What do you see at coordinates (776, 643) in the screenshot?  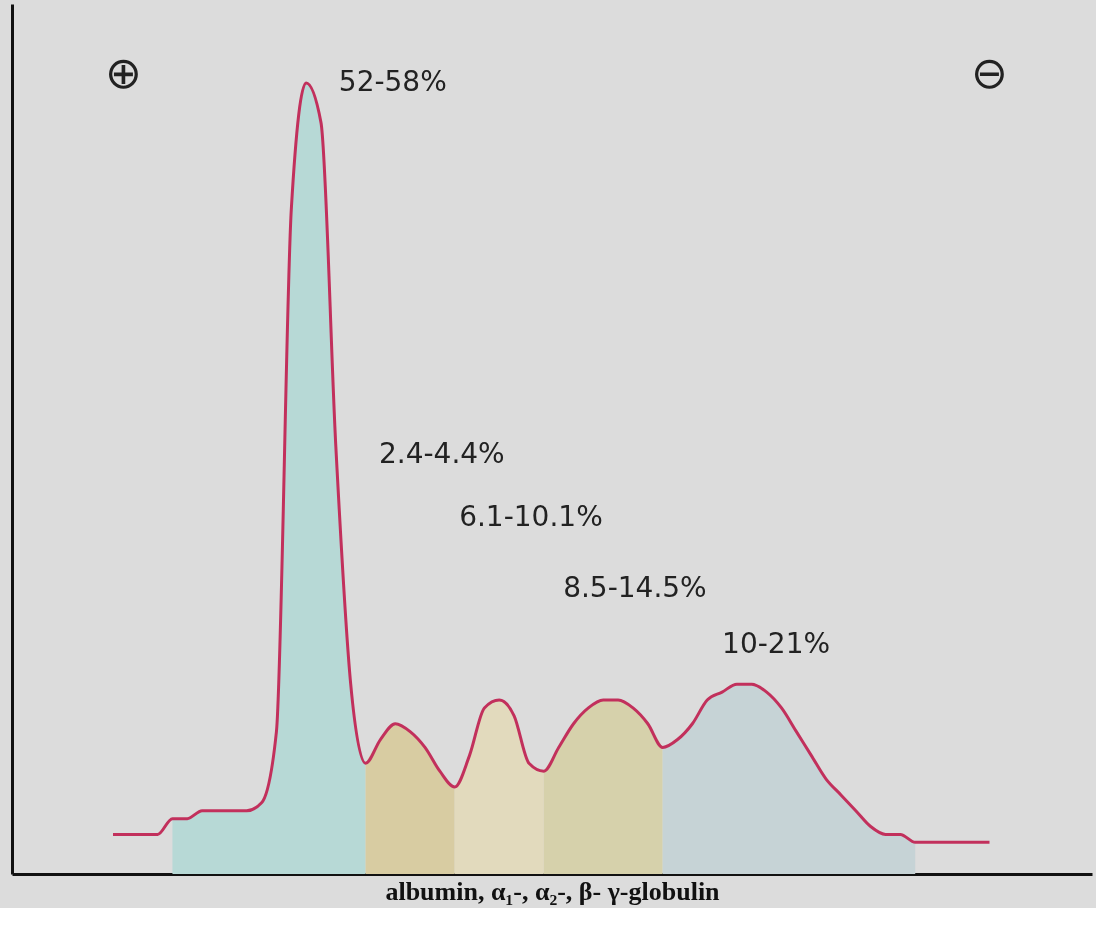 I see `annotation: 10-21%` at bounding box center [776, 643].